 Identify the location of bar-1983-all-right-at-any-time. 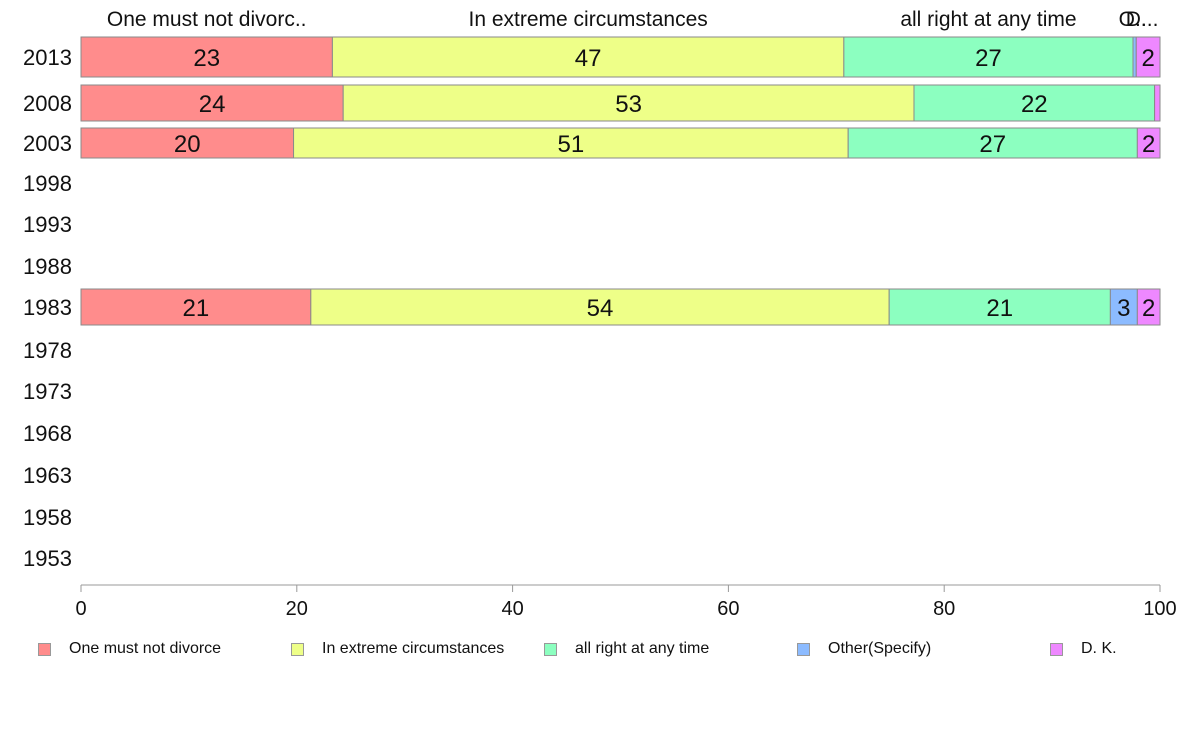
(999, 307).